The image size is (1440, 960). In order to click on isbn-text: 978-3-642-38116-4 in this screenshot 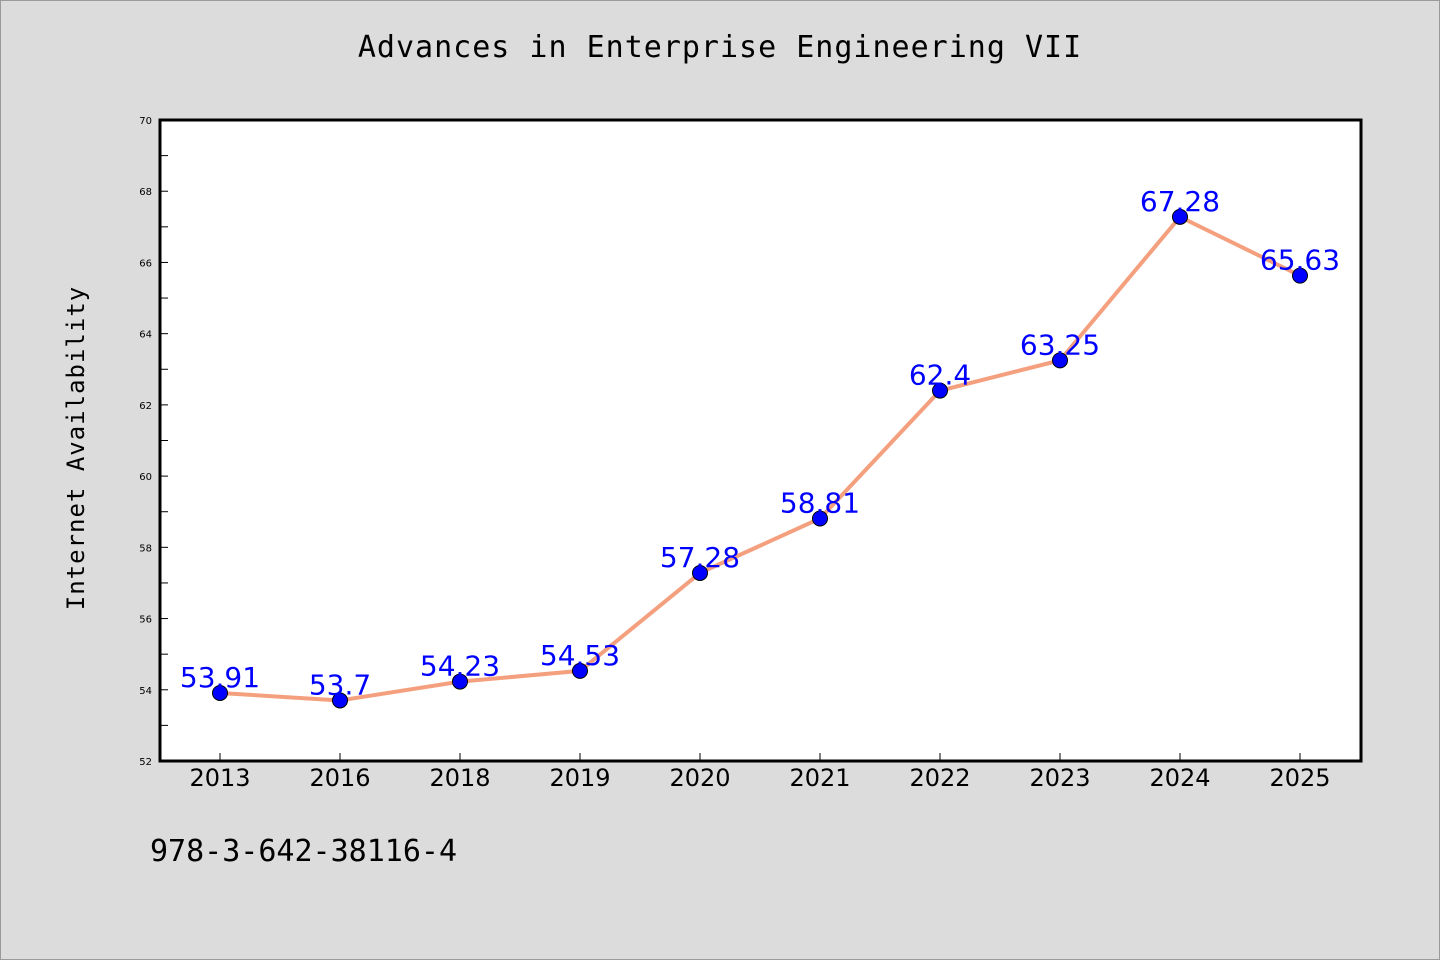, I will do `click(304, 851)`.